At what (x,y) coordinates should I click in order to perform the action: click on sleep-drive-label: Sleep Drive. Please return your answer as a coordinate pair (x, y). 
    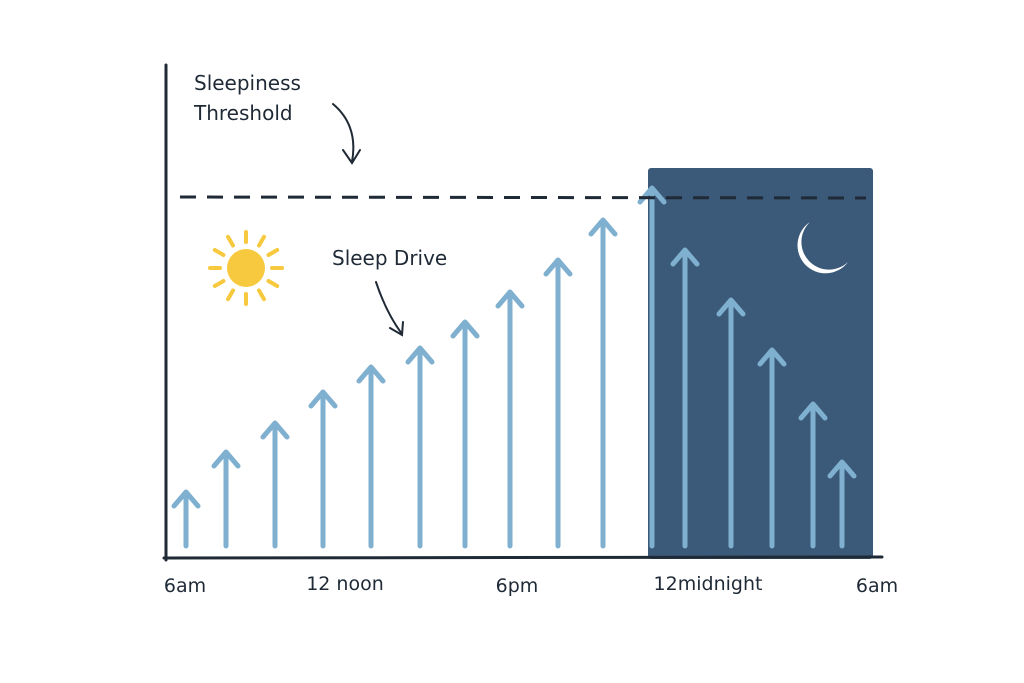
    Looking at the image, I should click on (389, 258).